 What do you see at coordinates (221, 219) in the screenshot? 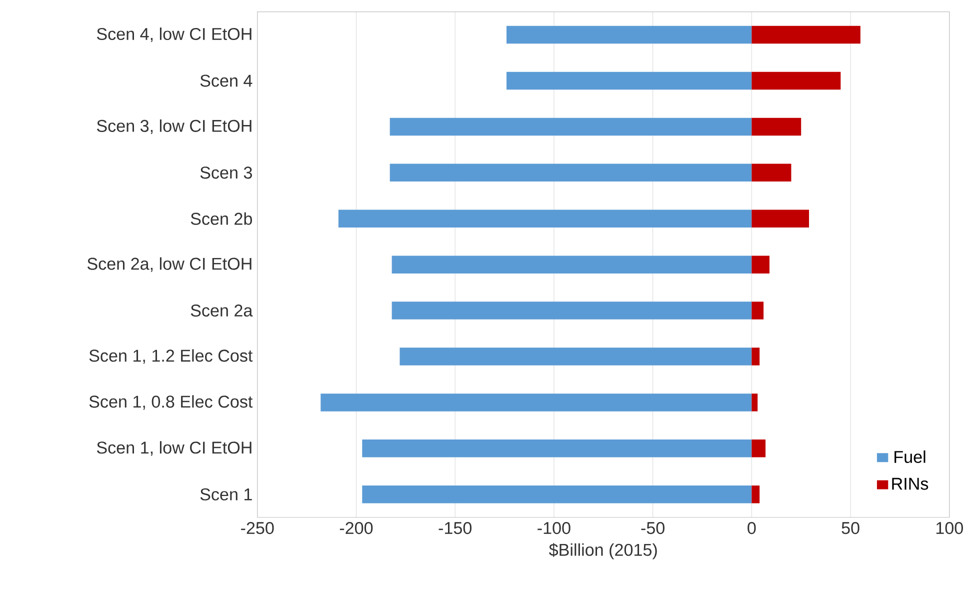
I see `y-tick-label: Scen 2b` at bounding box center [221, 219].